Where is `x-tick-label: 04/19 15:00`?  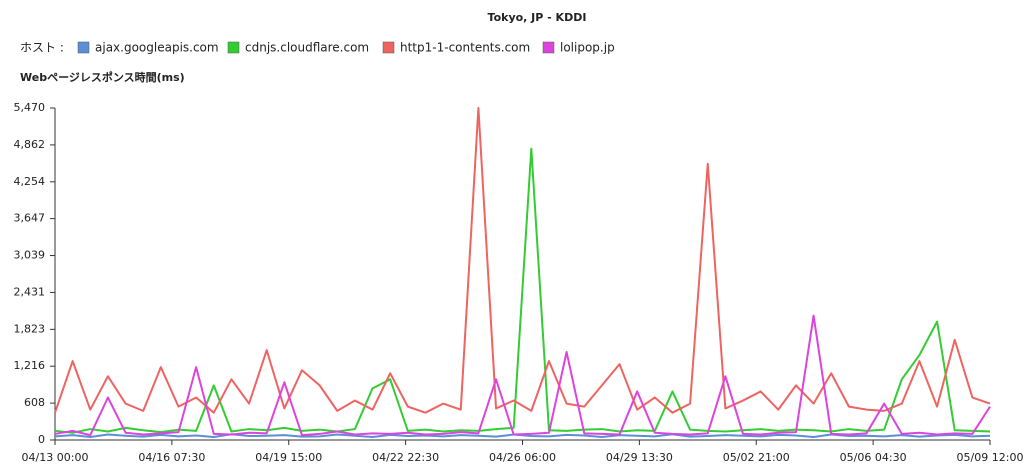 x-tick-label: 04/19 15:00 is located at coordinates (288, 457).